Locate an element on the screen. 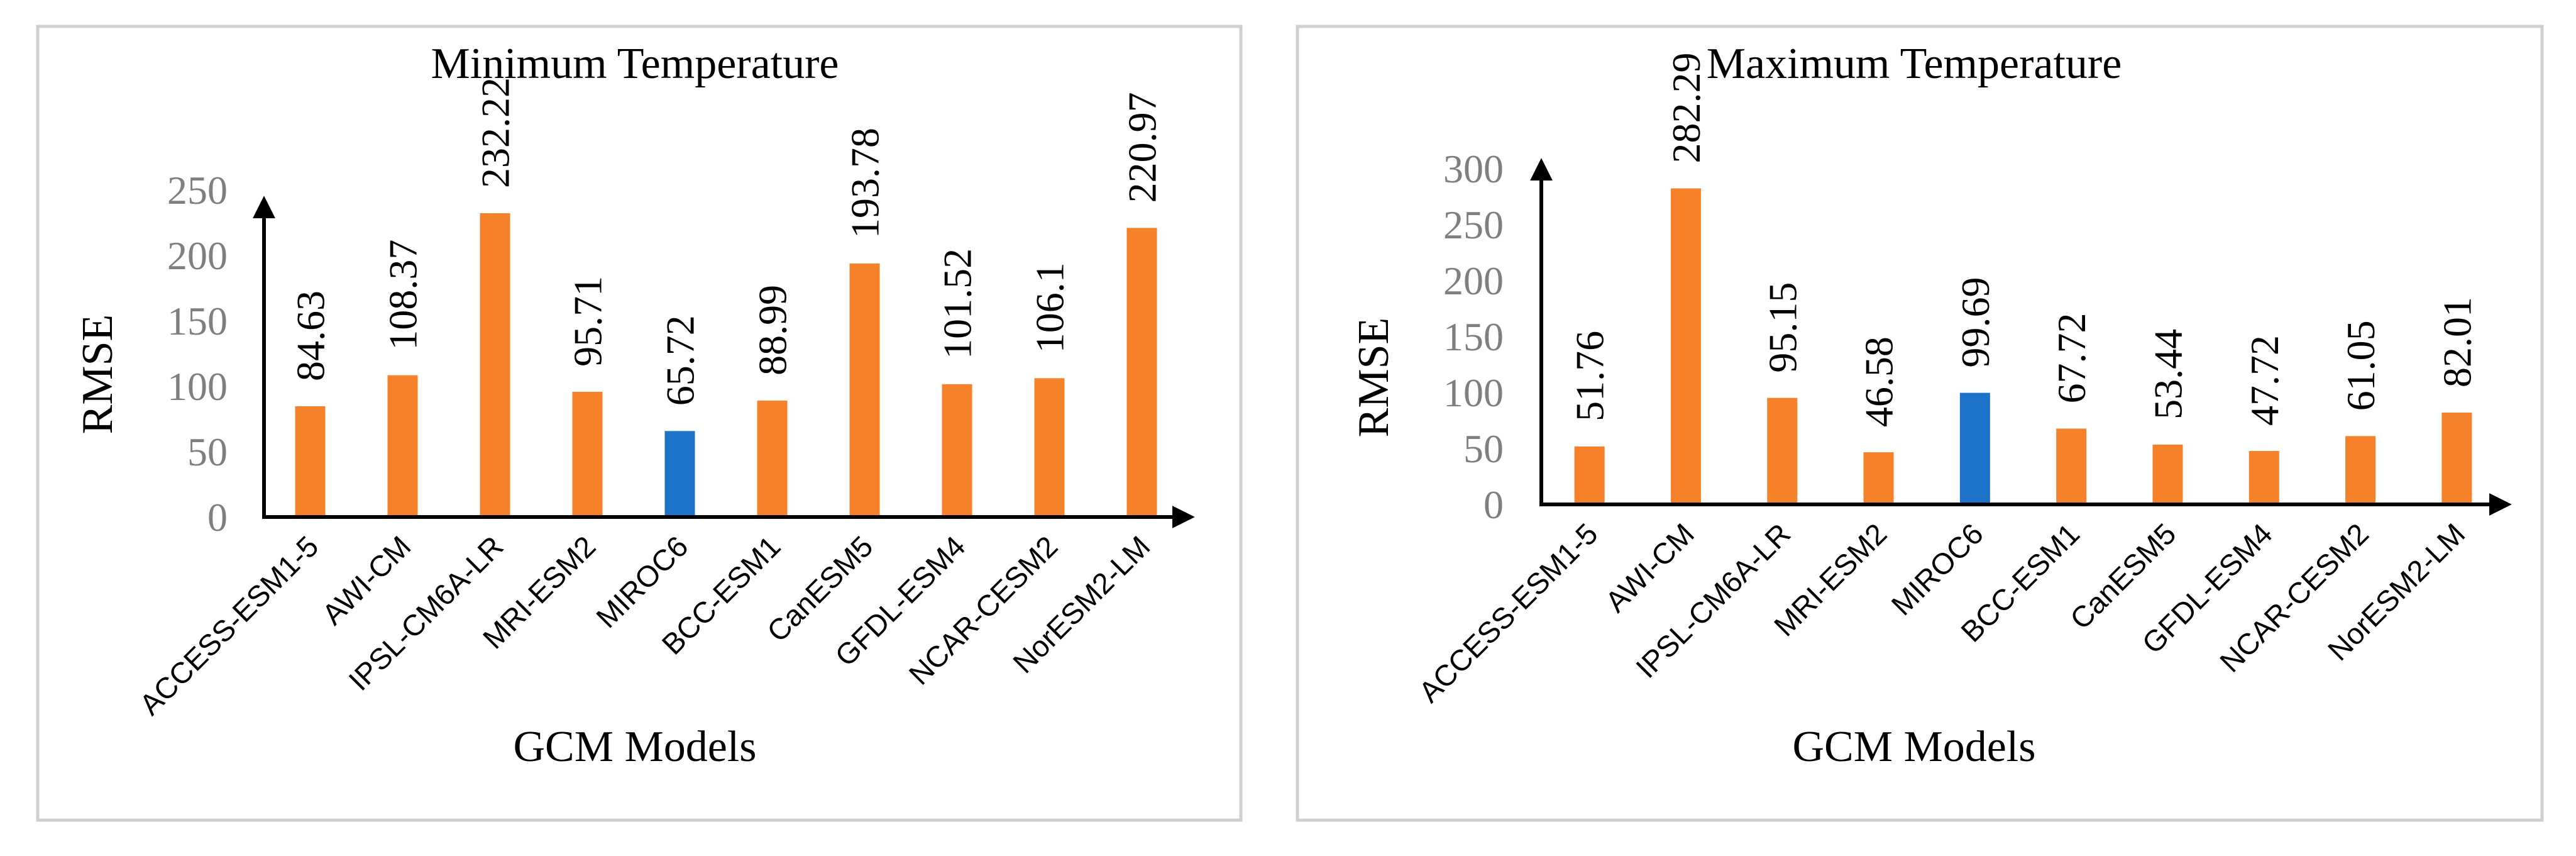 The height and width of the screenshot is (856, 2576). data-label: 282.29 is located at coordinates (1686, 108).